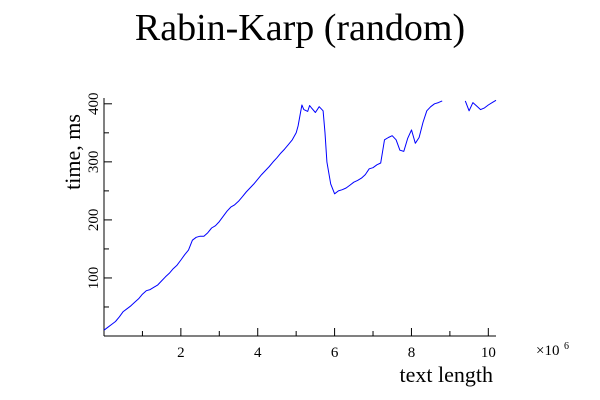 The image size is (600, 400). I want to click on x-tick-label: 4, so click(258, 353).